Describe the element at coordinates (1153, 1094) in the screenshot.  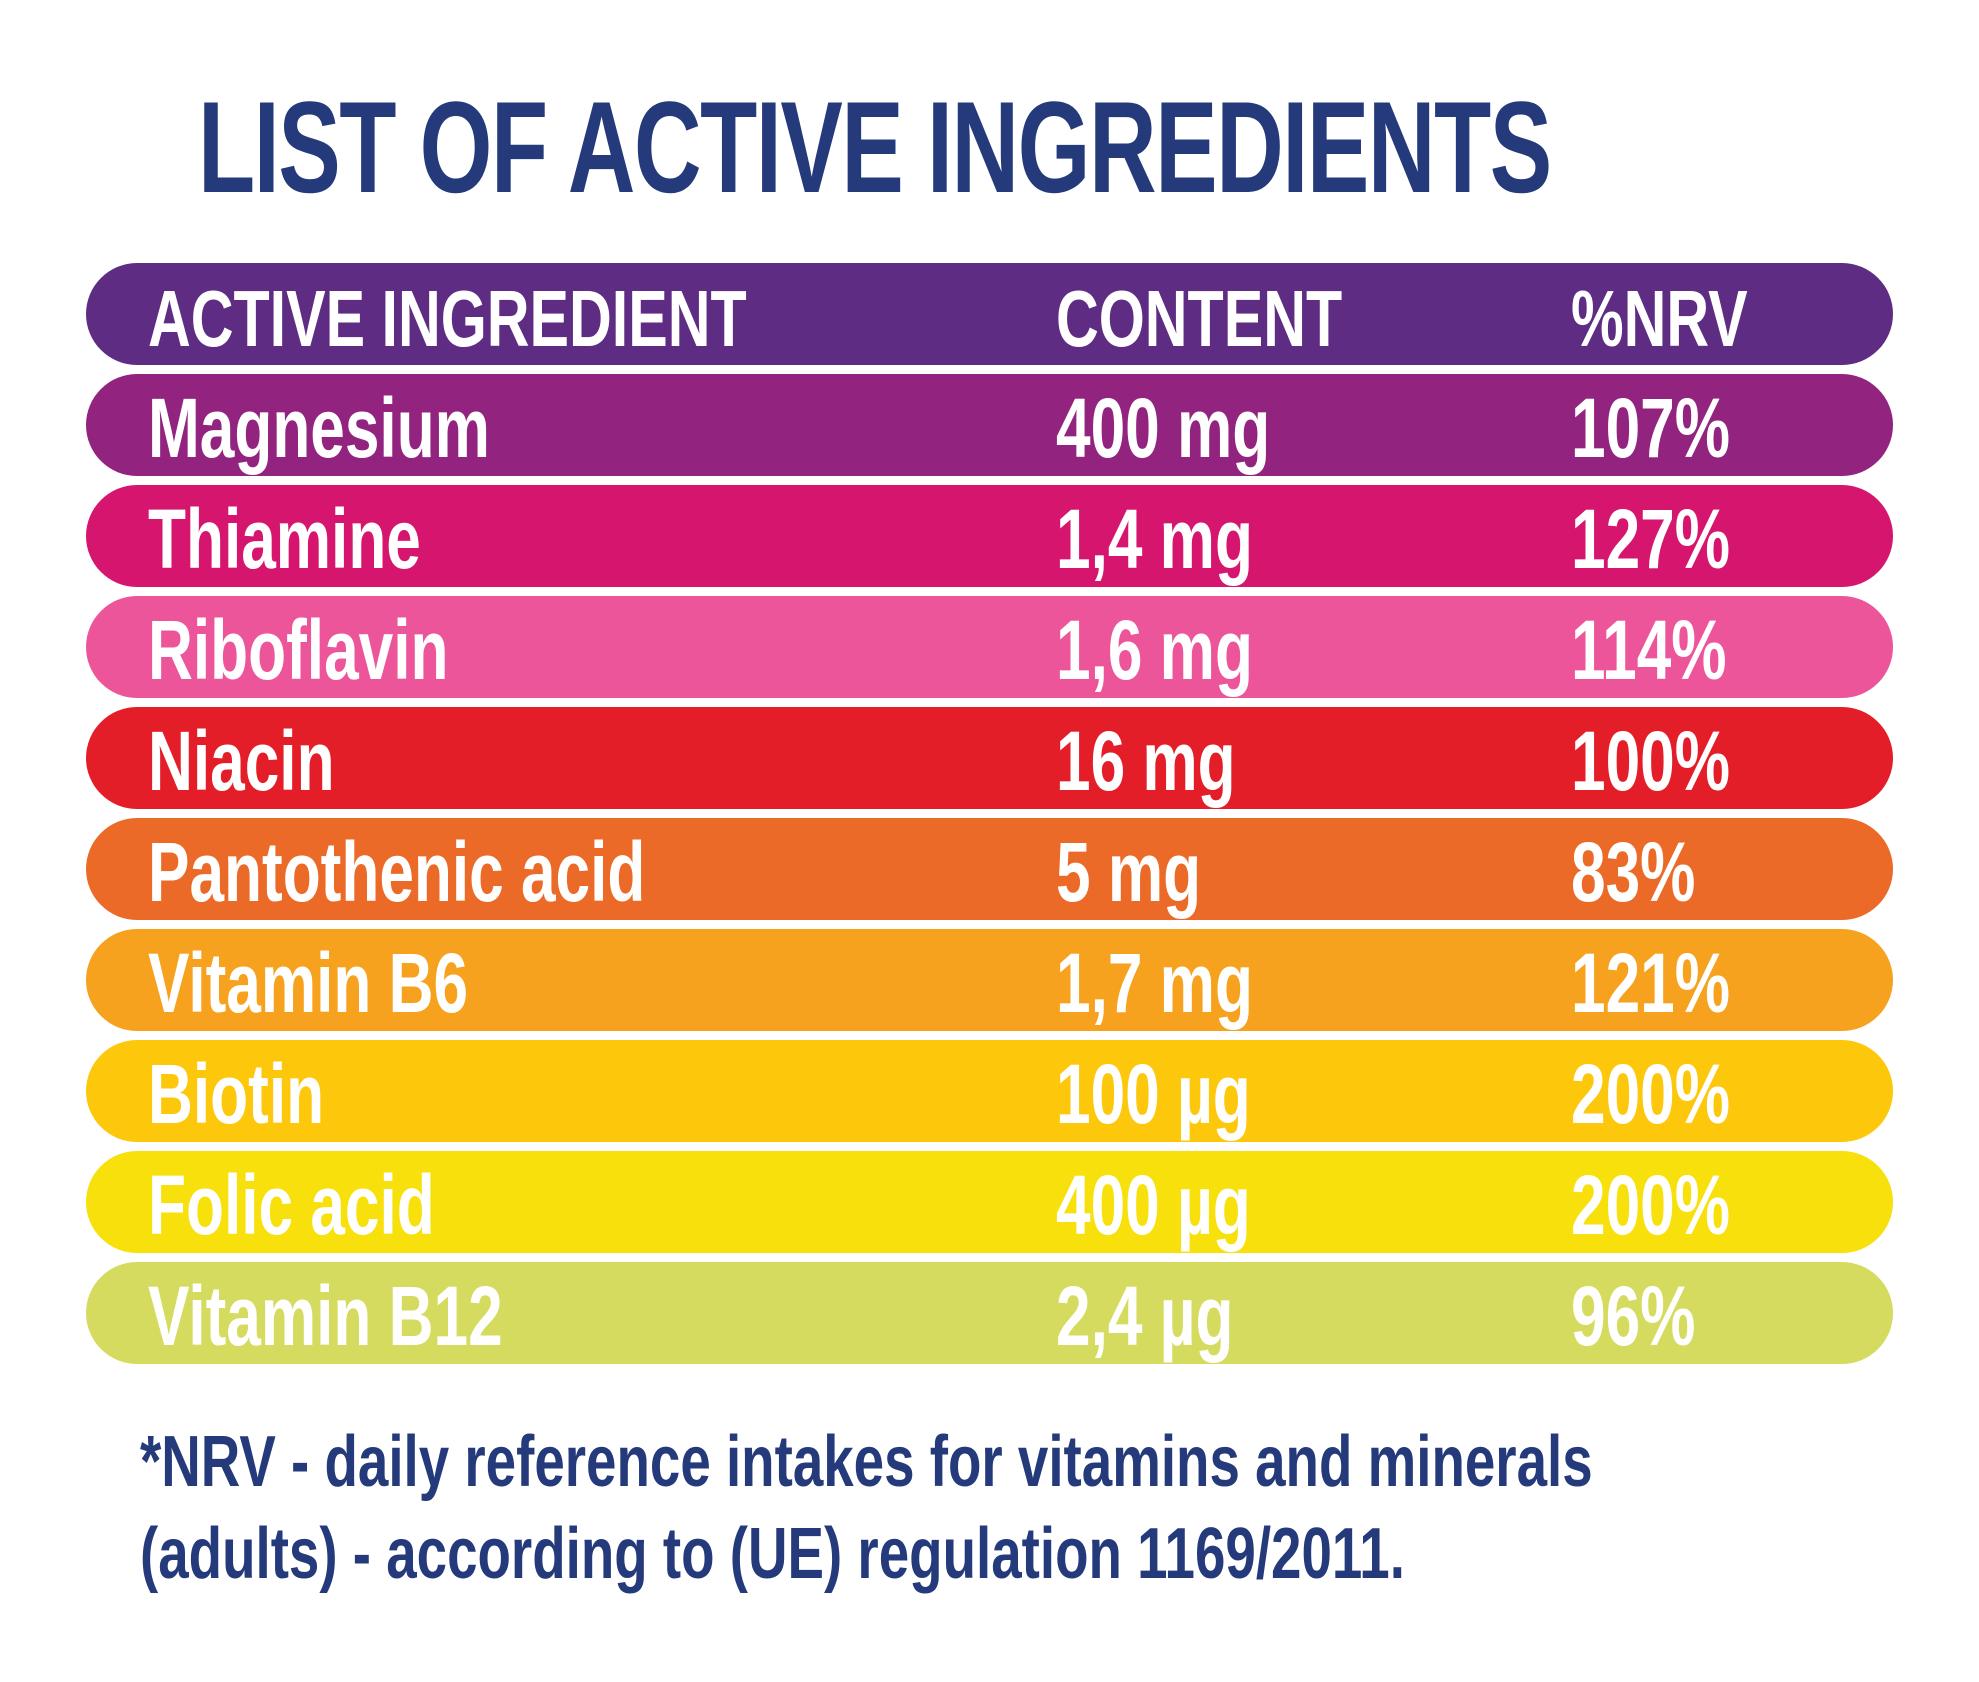
I see `ingredient-content: 100 µg` at that location.